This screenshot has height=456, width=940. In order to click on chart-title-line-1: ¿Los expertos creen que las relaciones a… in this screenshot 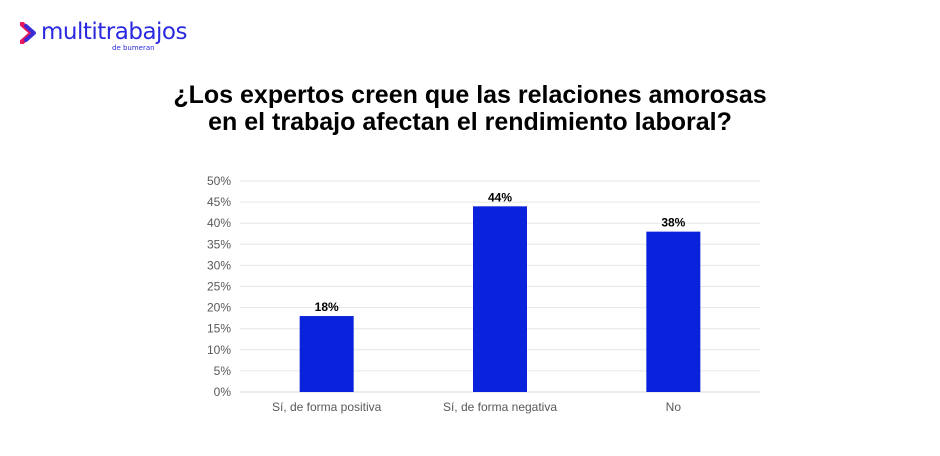, I will do `click(470, 95)`.